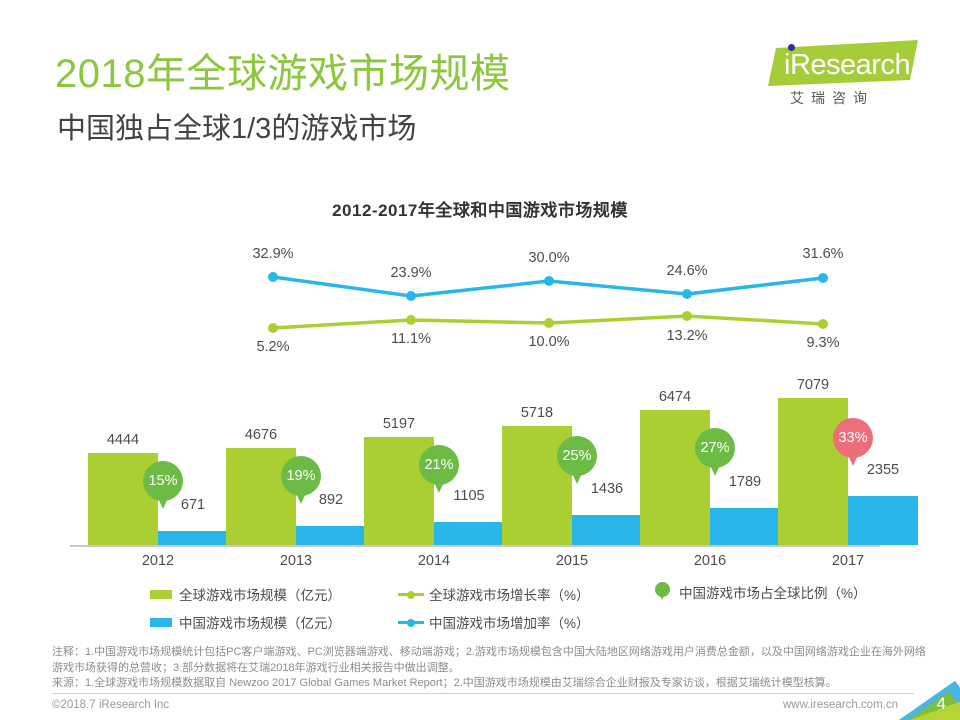  I want to click on bar-value-global-2013: 4676, so click(261, 435).